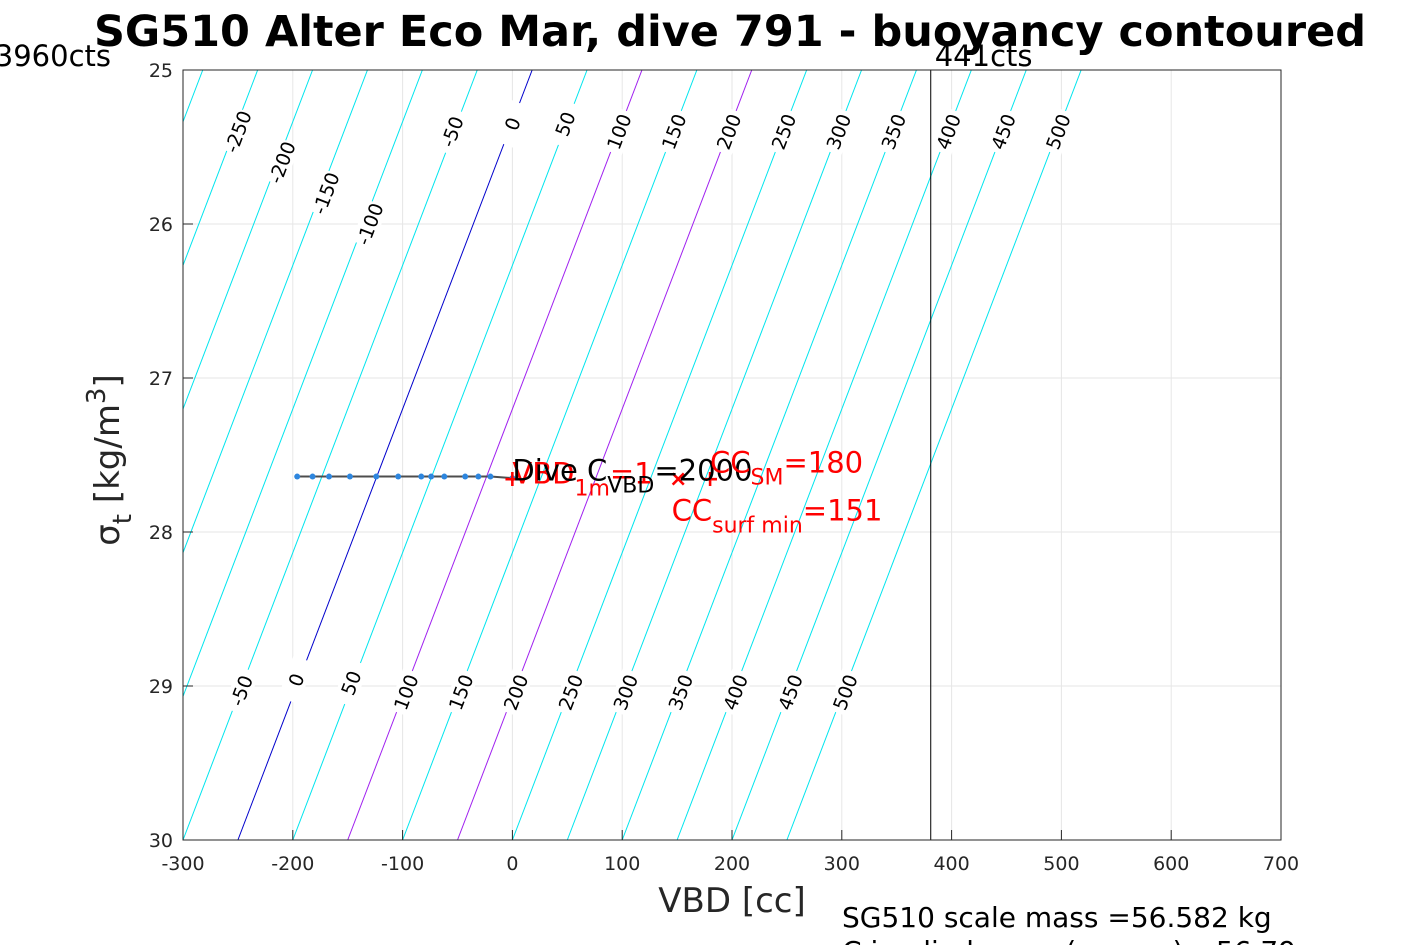  What do you see at coordinates (55, 56) in the screenshot?
I see `vbd-min-counts: 3960cts` at bounding box center [55, 56].